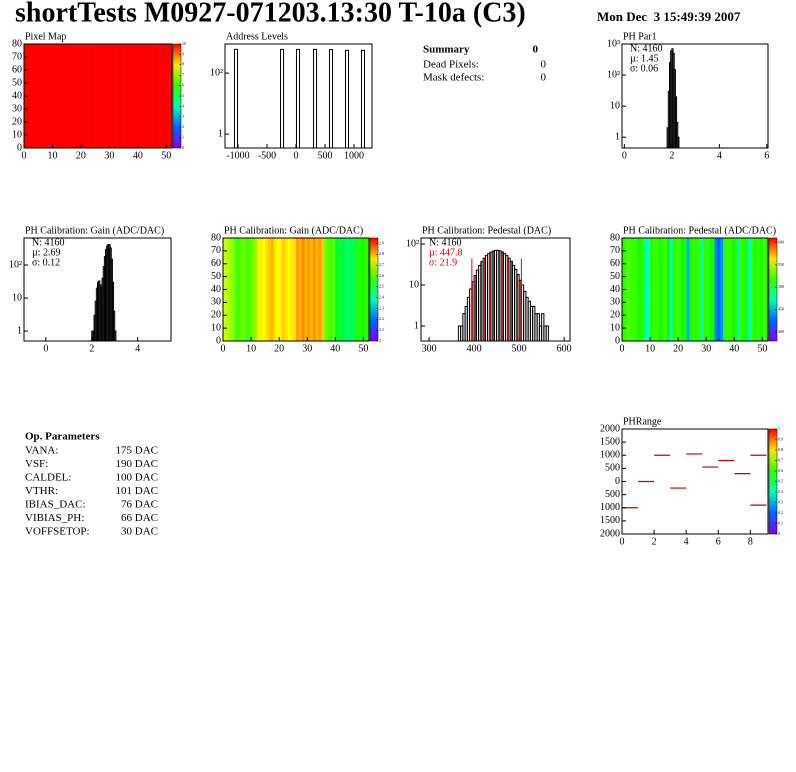 The height and width of the screenshot is (772, 796). Describe the element at coordinates (536, 50) in the screenshot. I see `summary-total: 0` at that location.